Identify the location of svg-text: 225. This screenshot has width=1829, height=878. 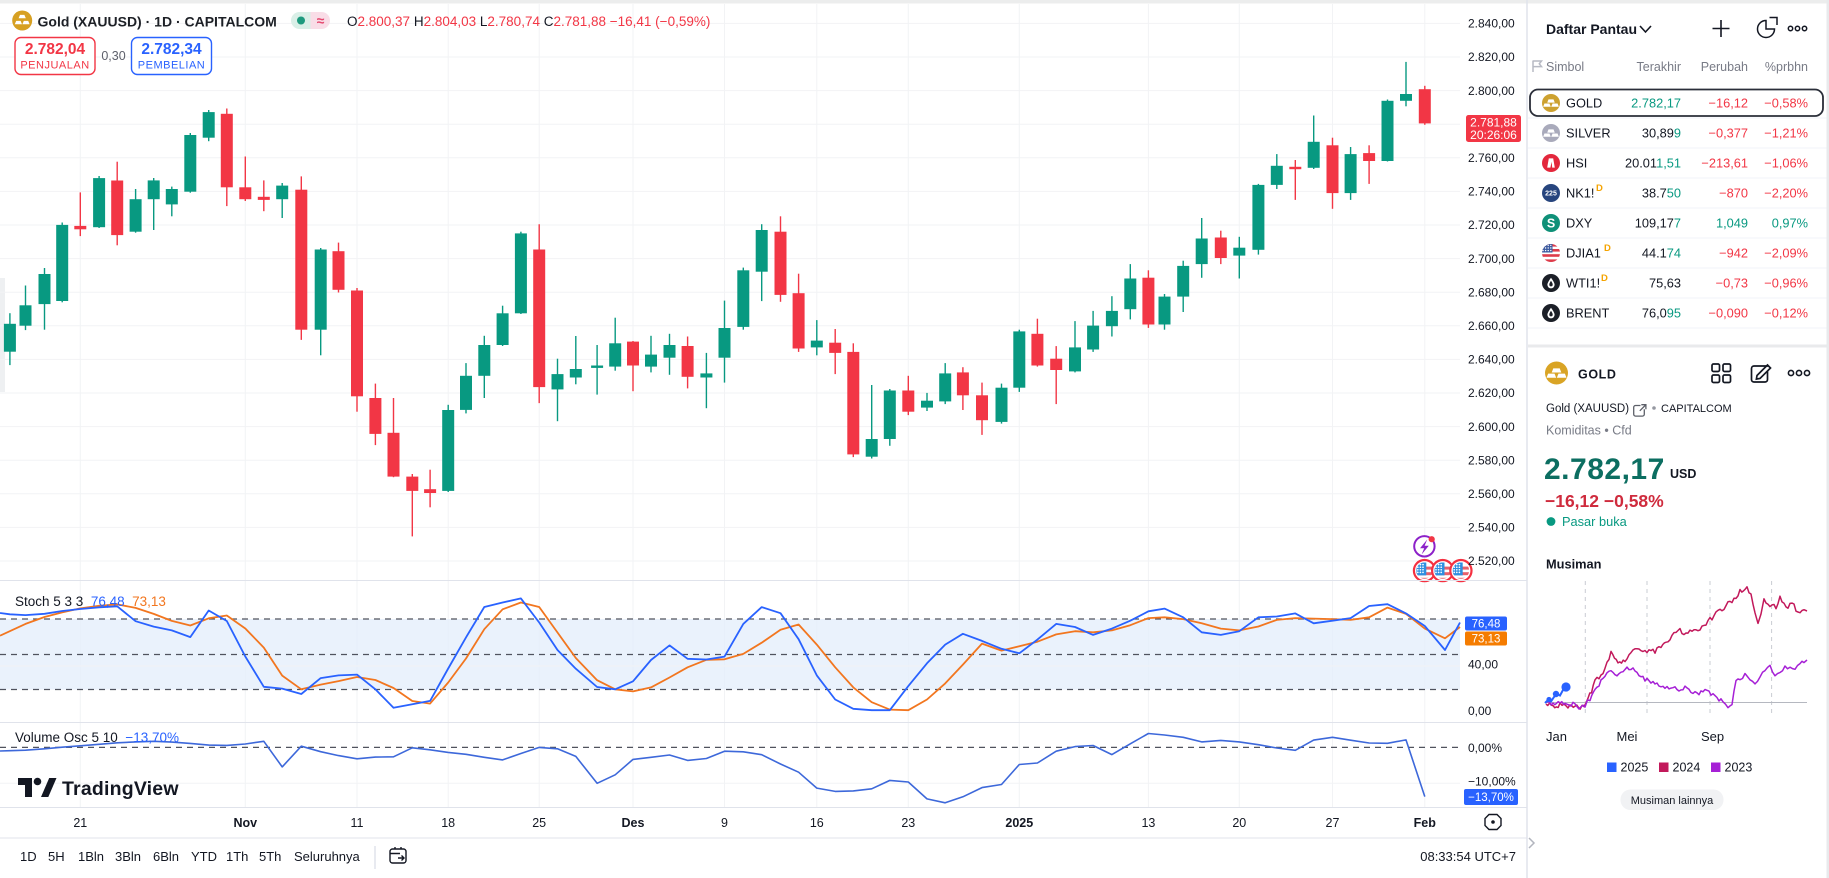
(1551, 194).